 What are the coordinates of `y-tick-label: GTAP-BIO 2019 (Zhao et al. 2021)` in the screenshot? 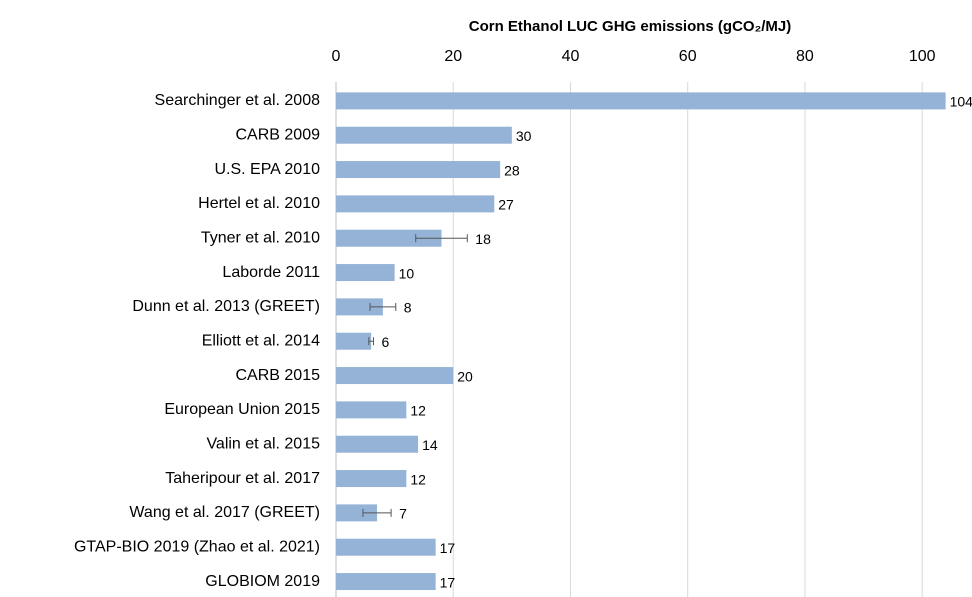 It's located at (197, 546).